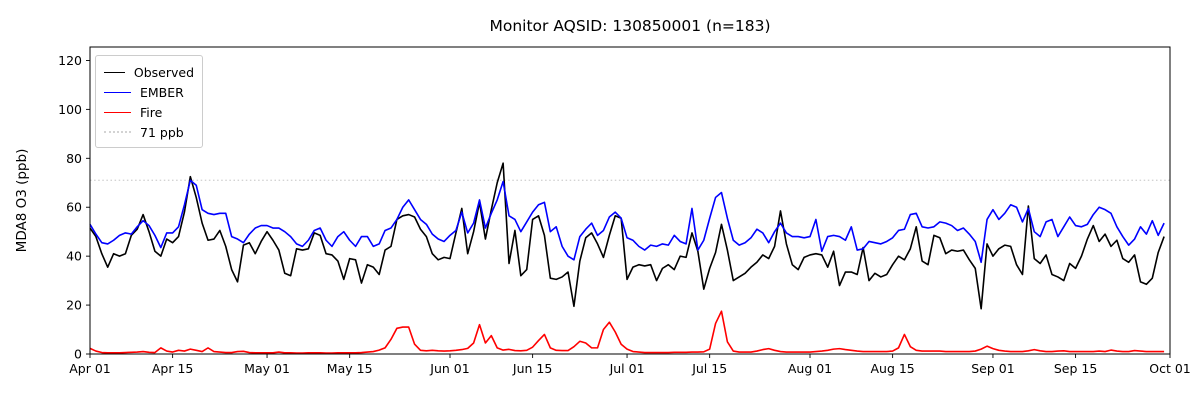 The height and width of the screenshot is (400, 1200). What do you see at coordinates (709, 368) in the screenshot?
I see `x-tick-label: Jul 15` at bounding box center [709, 368].